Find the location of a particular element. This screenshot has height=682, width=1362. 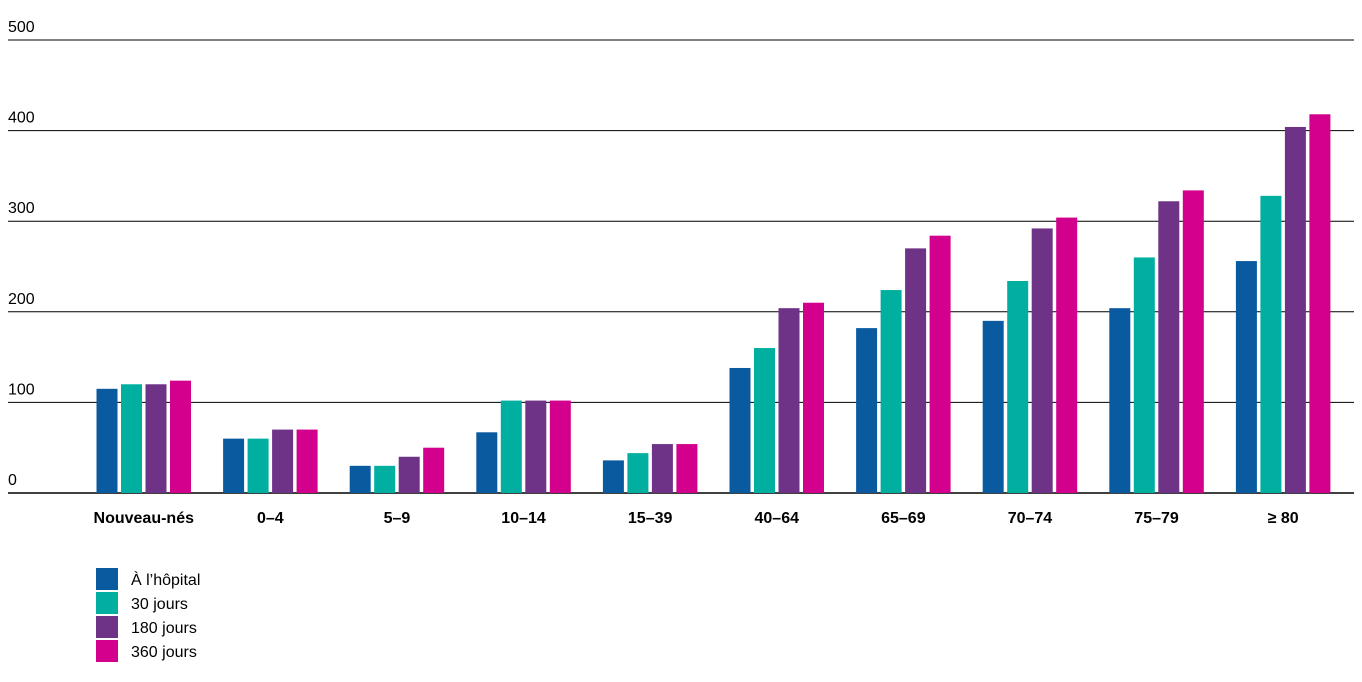

legend-item: 180 jours is located at coordinates (146, 627).